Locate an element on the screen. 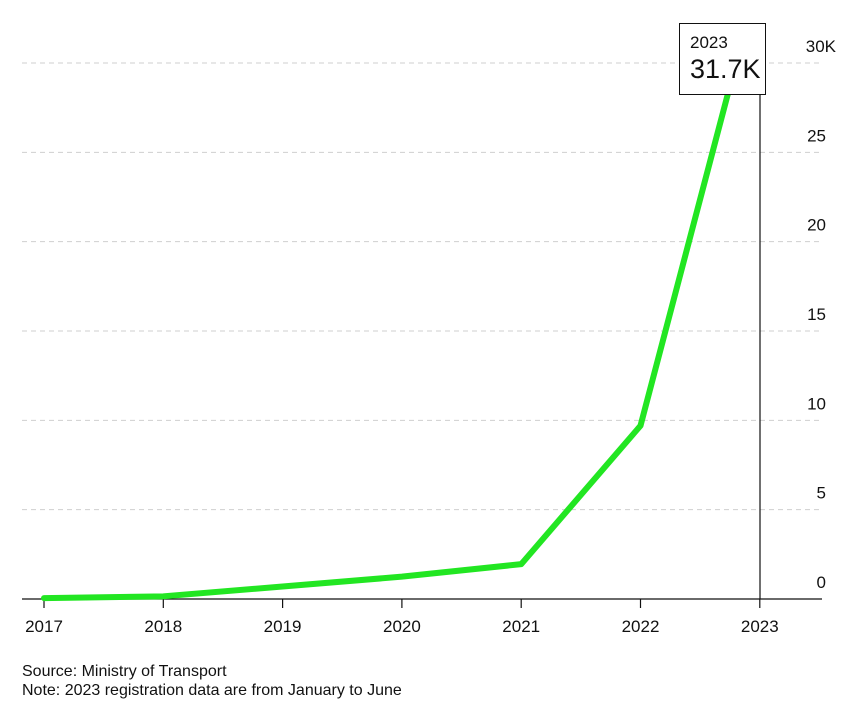 The width and height of the screenshot is (850, 720). x-tick-labels: 2017 2018 2019 2020 2021 2022 2023 is located at coordinates (402, 626).